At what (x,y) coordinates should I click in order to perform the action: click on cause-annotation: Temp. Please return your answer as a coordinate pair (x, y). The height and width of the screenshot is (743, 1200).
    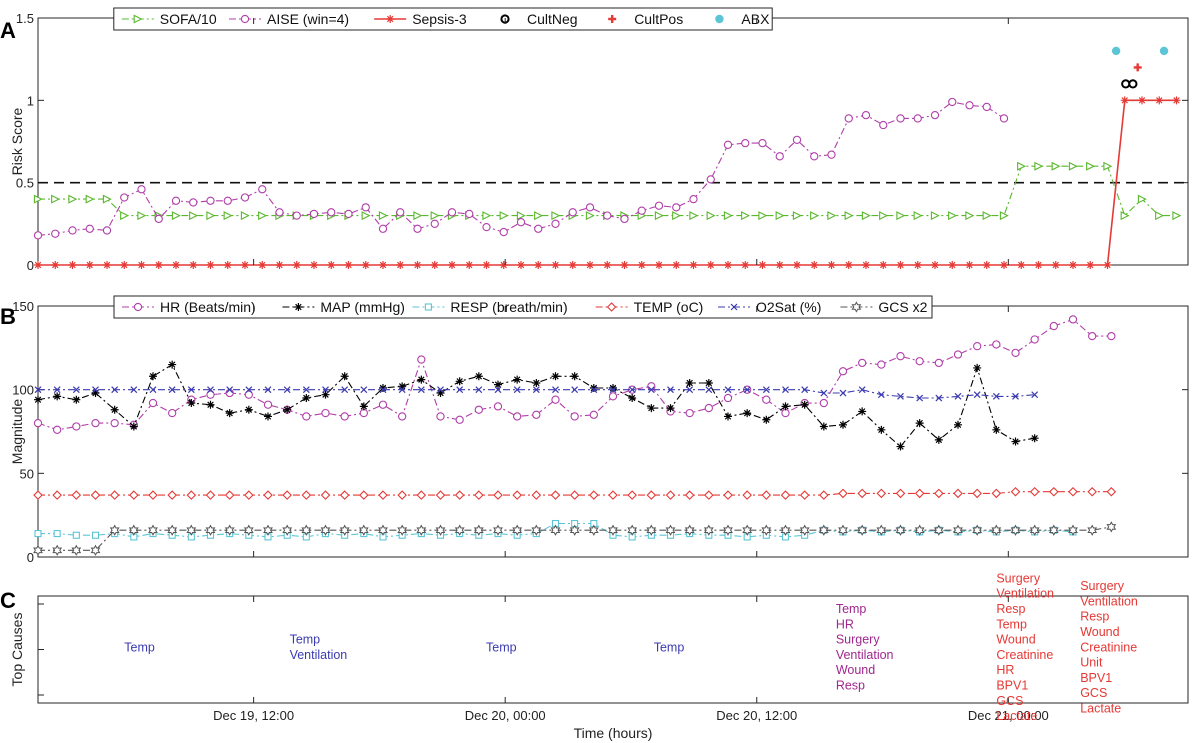
    Looking at the image, I should click on (669, 647).